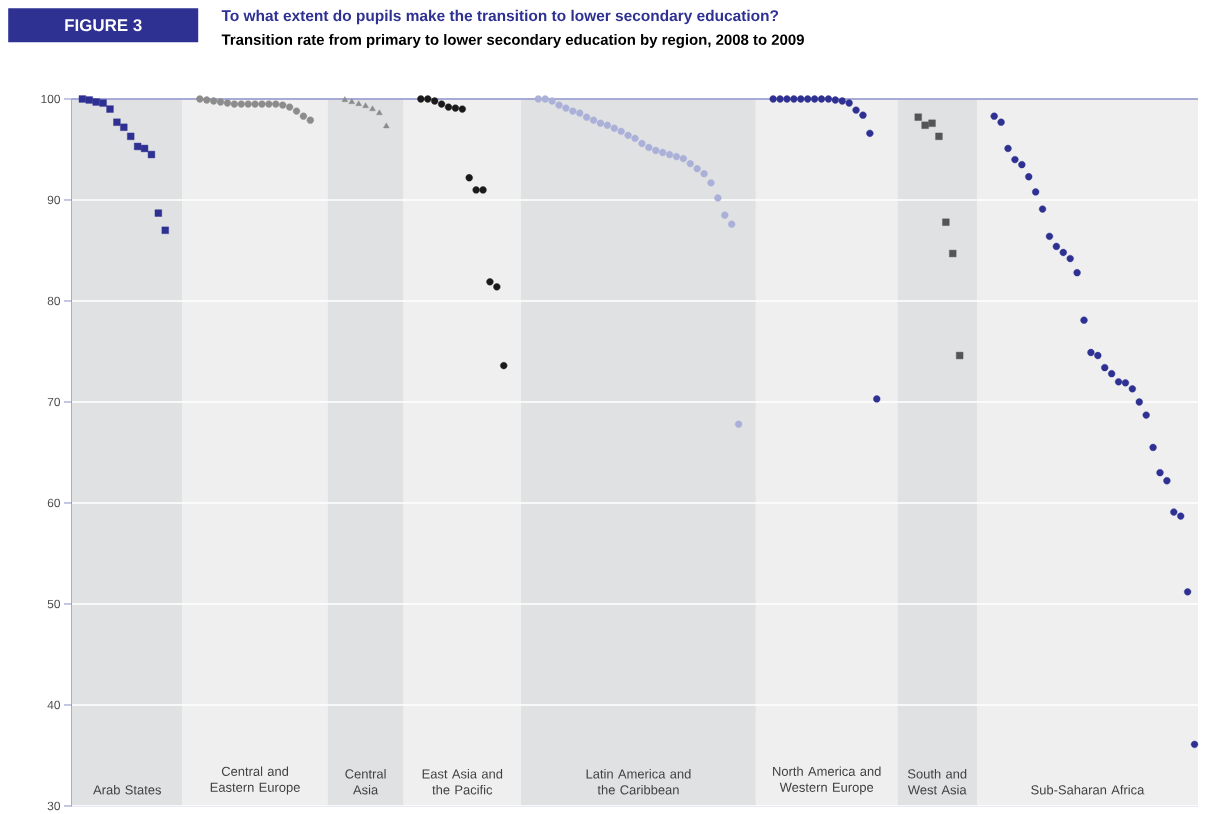  What do you see at coordinates (638, 782) in the screenshot?
I see `annotation: Latin America and the Caribbean` at bounding box center [638, 782].